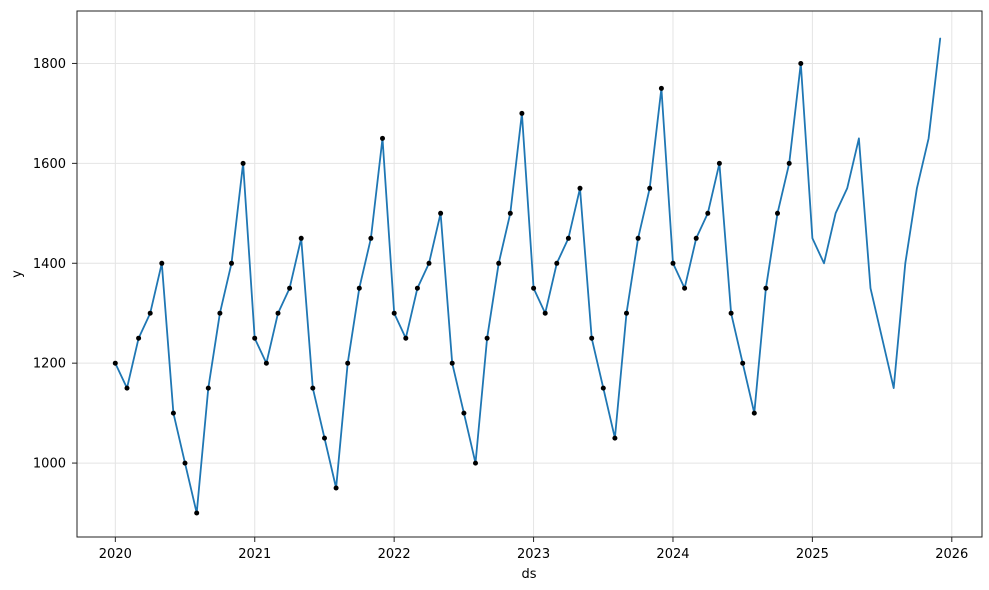 This screenshot has height=590, width=989. Describe the element at coordinates (17, 274) in the screenshot. I see `y-axis-label: y` at that location.